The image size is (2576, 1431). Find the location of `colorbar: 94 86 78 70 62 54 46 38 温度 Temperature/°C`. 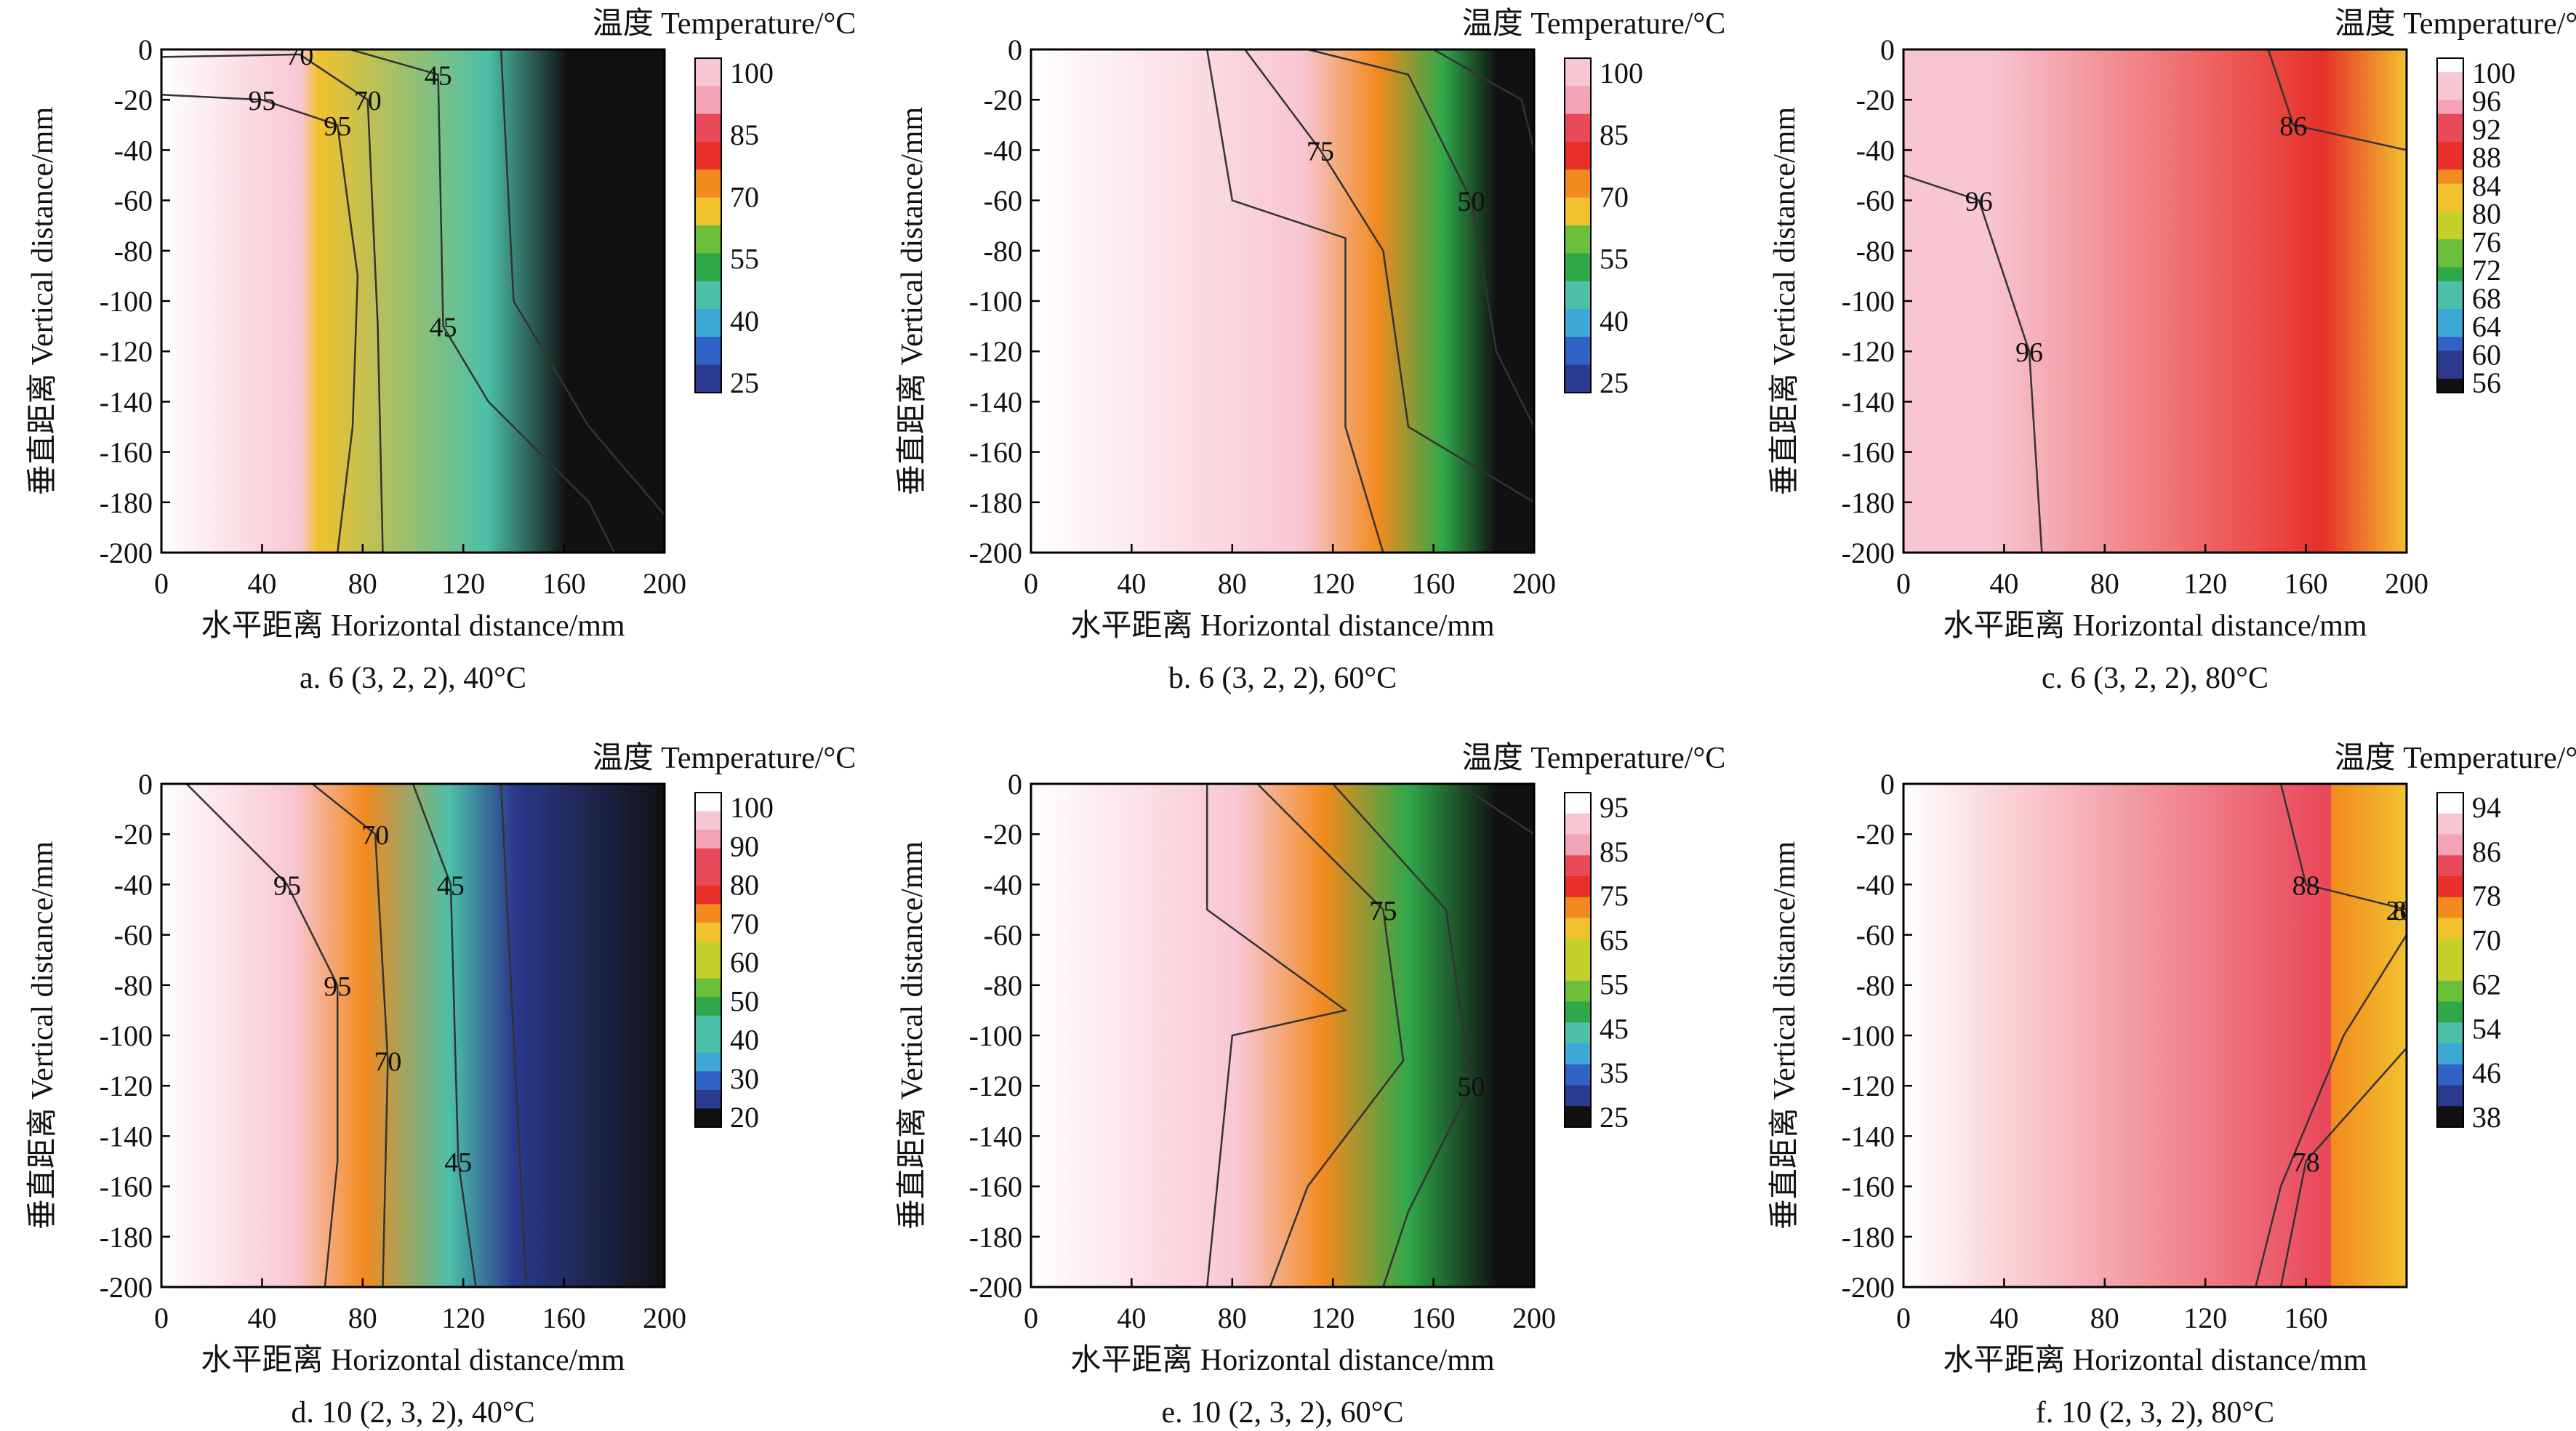

colorbar: 94 86 78 70 62 54 46 38 温度 Temperature/°C is located at coordinates (2456, 938).